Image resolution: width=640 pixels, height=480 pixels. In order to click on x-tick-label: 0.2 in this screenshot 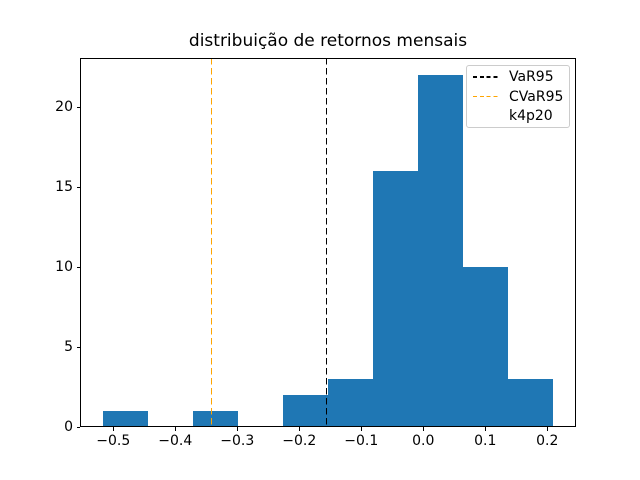, I will do `click(547, 441)`.